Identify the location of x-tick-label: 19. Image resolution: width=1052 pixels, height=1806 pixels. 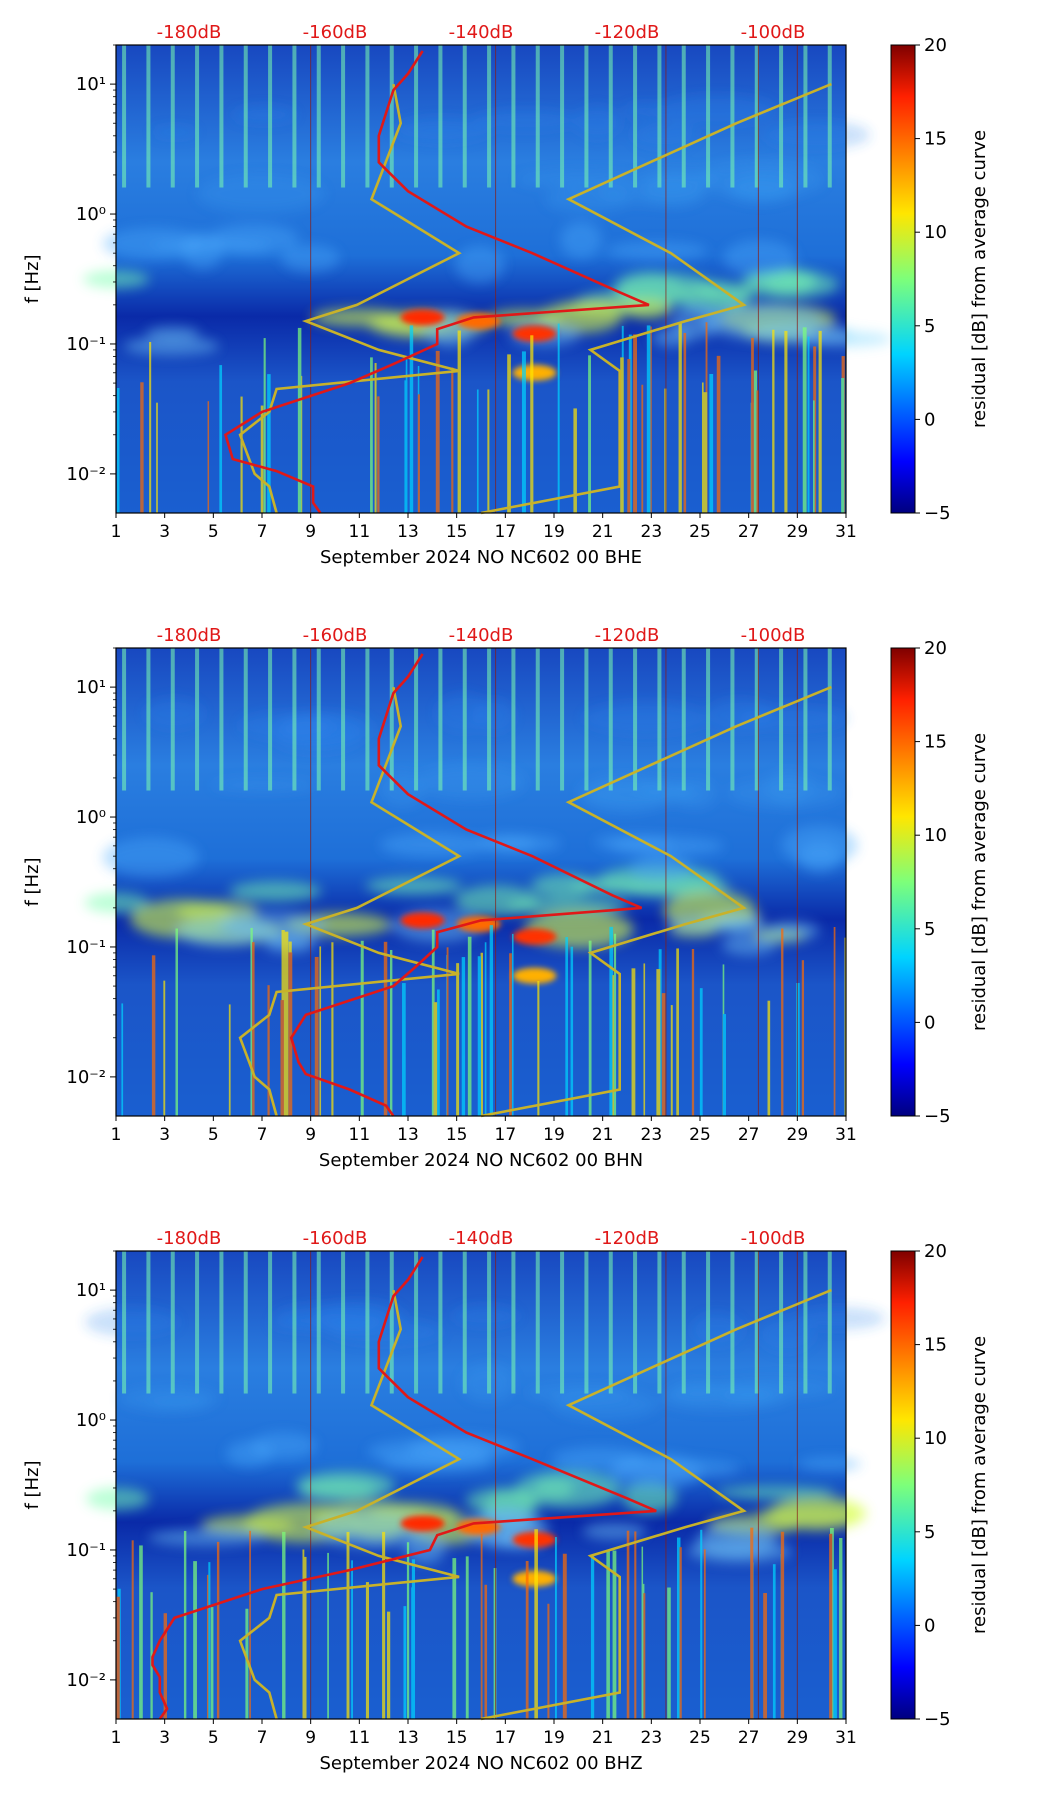
(554, 1135).